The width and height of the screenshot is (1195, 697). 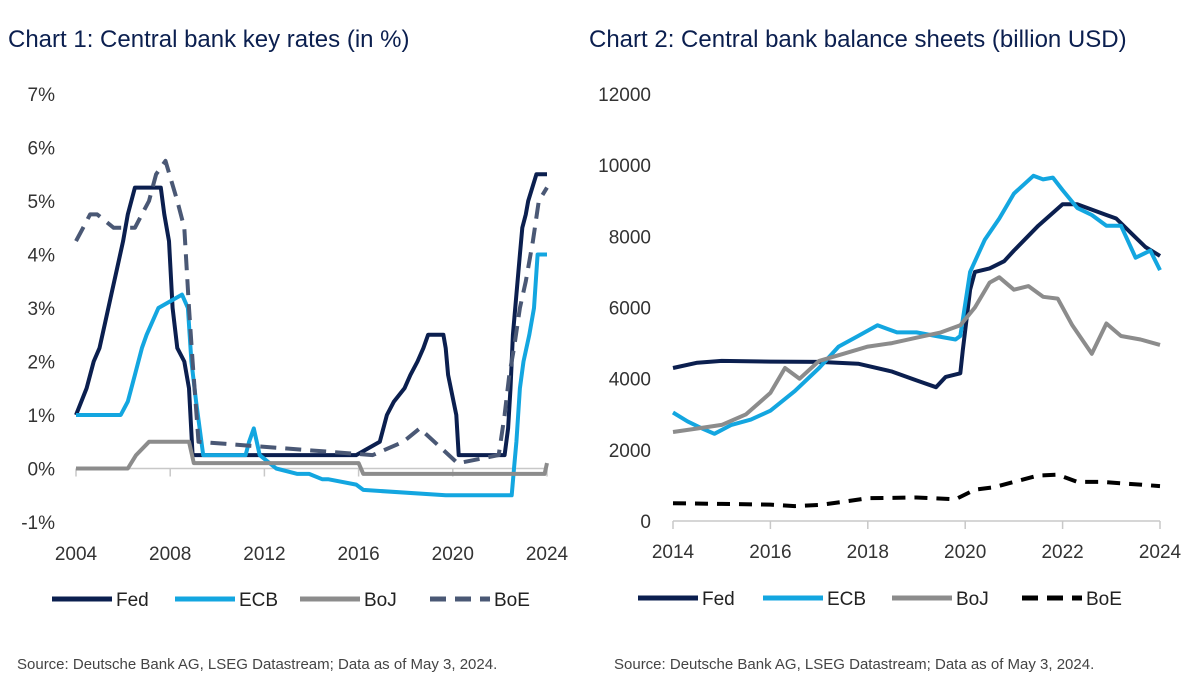 I want to click on chart-2-xtick-label: 2016, so click(x=770, y=552).